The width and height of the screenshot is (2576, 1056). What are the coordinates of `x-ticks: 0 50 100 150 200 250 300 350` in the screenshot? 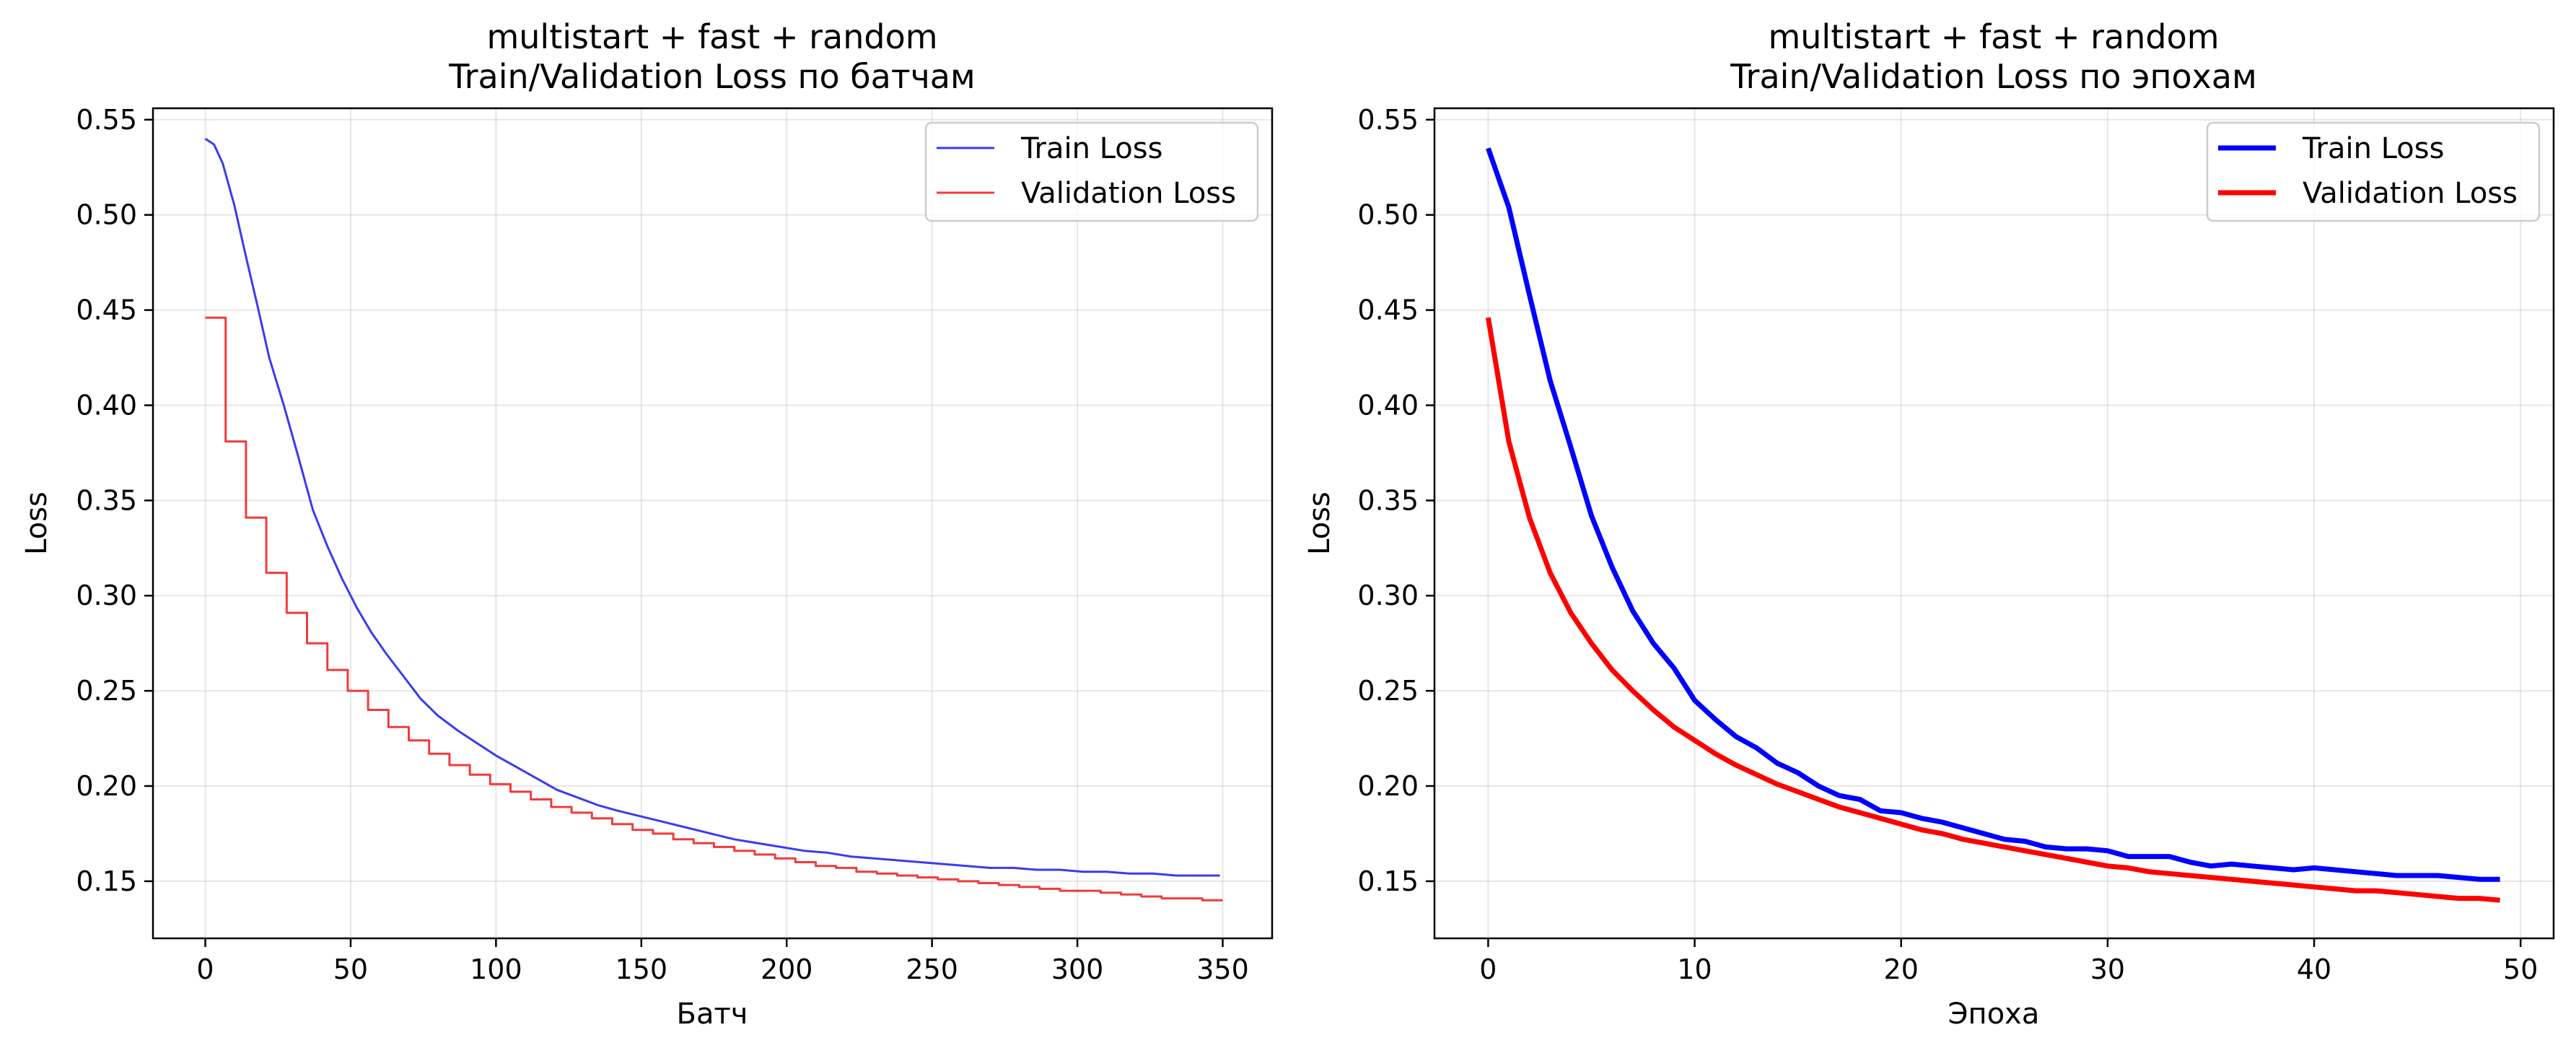 It's located at (722, 961).